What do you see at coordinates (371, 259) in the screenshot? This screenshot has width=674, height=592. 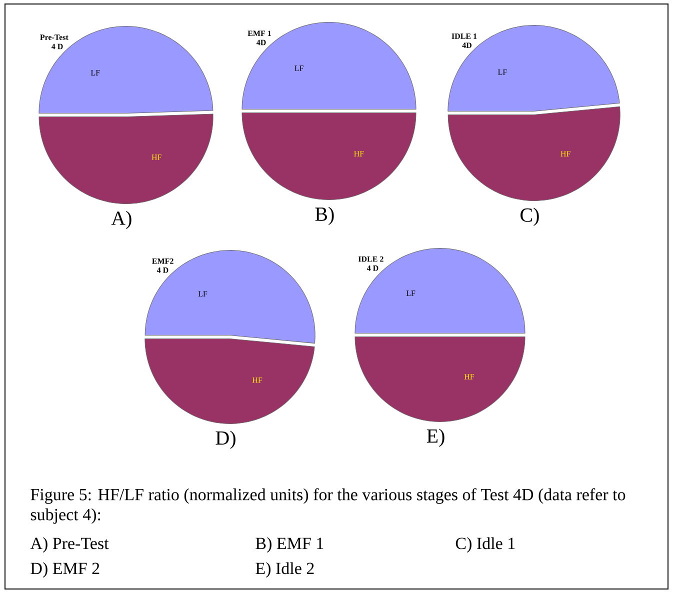 I see `text: IDLE 2` at bounding box center [371, 259].